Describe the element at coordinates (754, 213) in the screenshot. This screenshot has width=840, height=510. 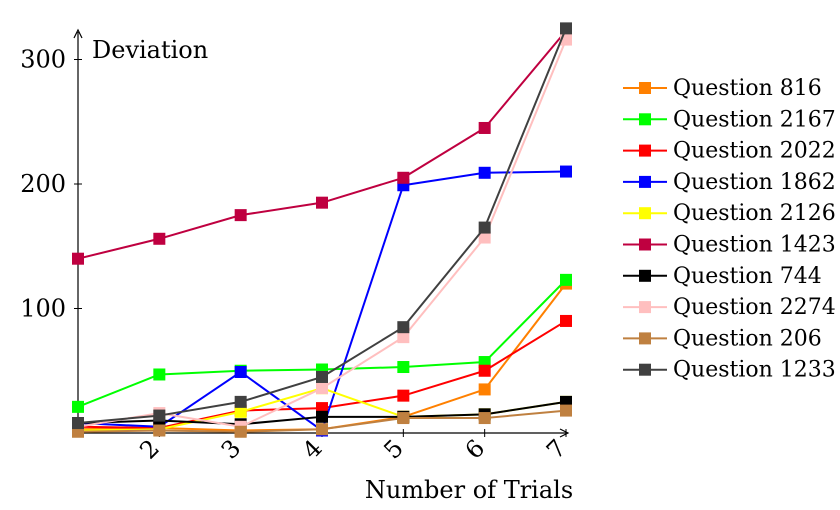
I see `legend-label: Question 2126` at that location.